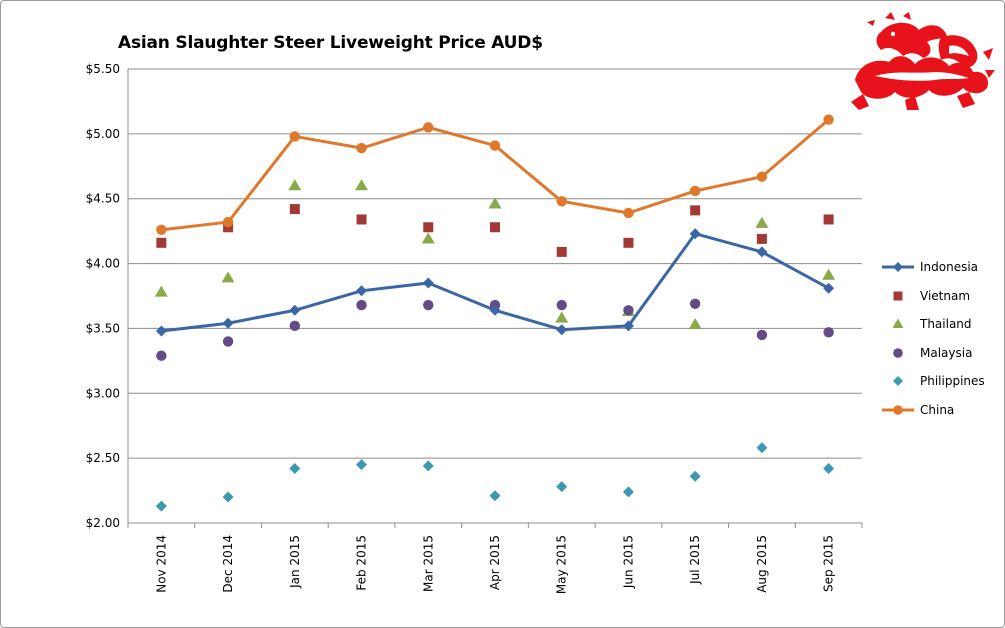 The height and width of the screenshot is (628, 1005). Describe the element at coordinates (628, 562) in the screenshot. I see `x-tick-label: Jun 2015` at that location.